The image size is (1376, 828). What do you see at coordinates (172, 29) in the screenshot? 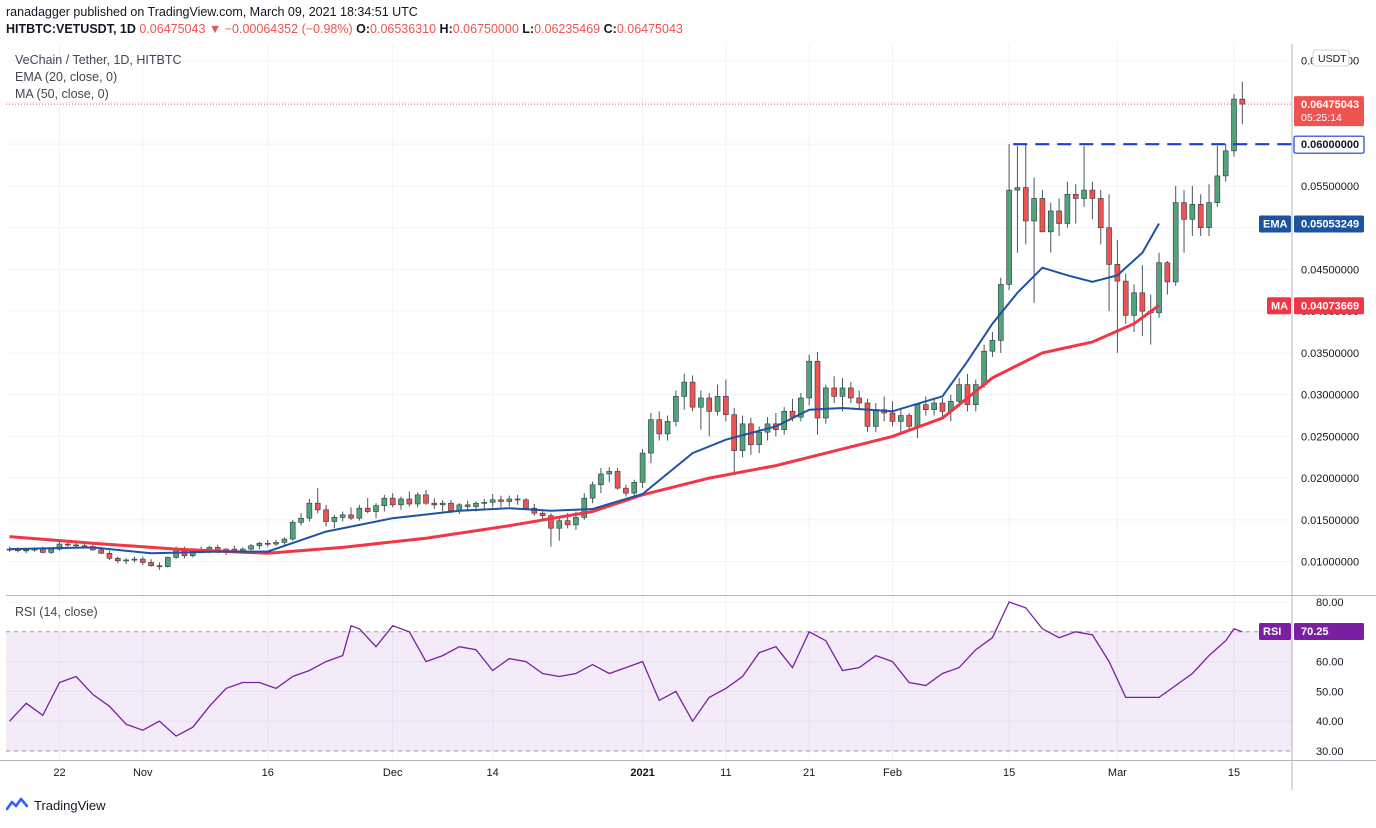
I see `last-value: 0.06475043` at bounding box center [172, 29].